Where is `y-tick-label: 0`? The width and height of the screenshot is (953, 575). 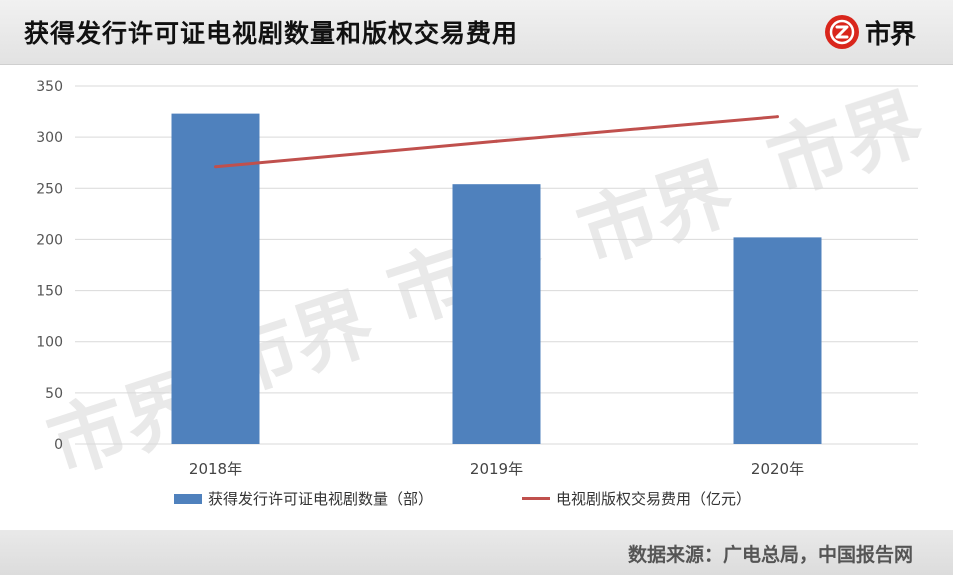
y-tick-label: 0 is located at coordinates (58, 445).